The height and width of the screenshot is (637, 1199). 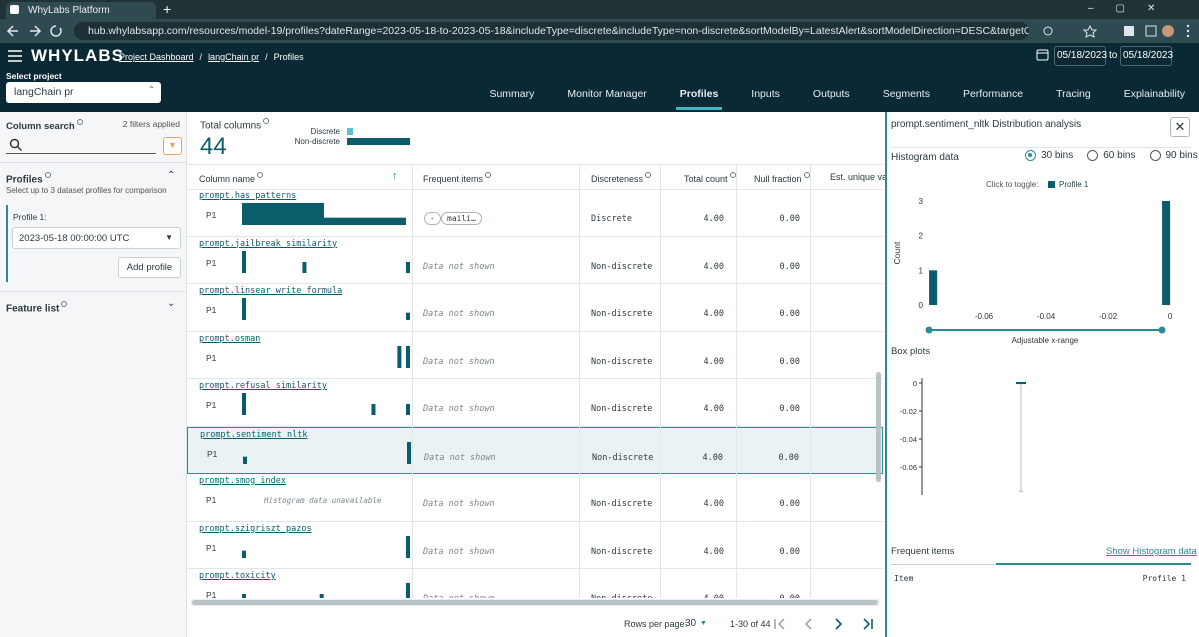 What do you see at coordinates (211, 594) in the screenshot?
I see `profile-tag: P1` at bounding box center [211, 594].